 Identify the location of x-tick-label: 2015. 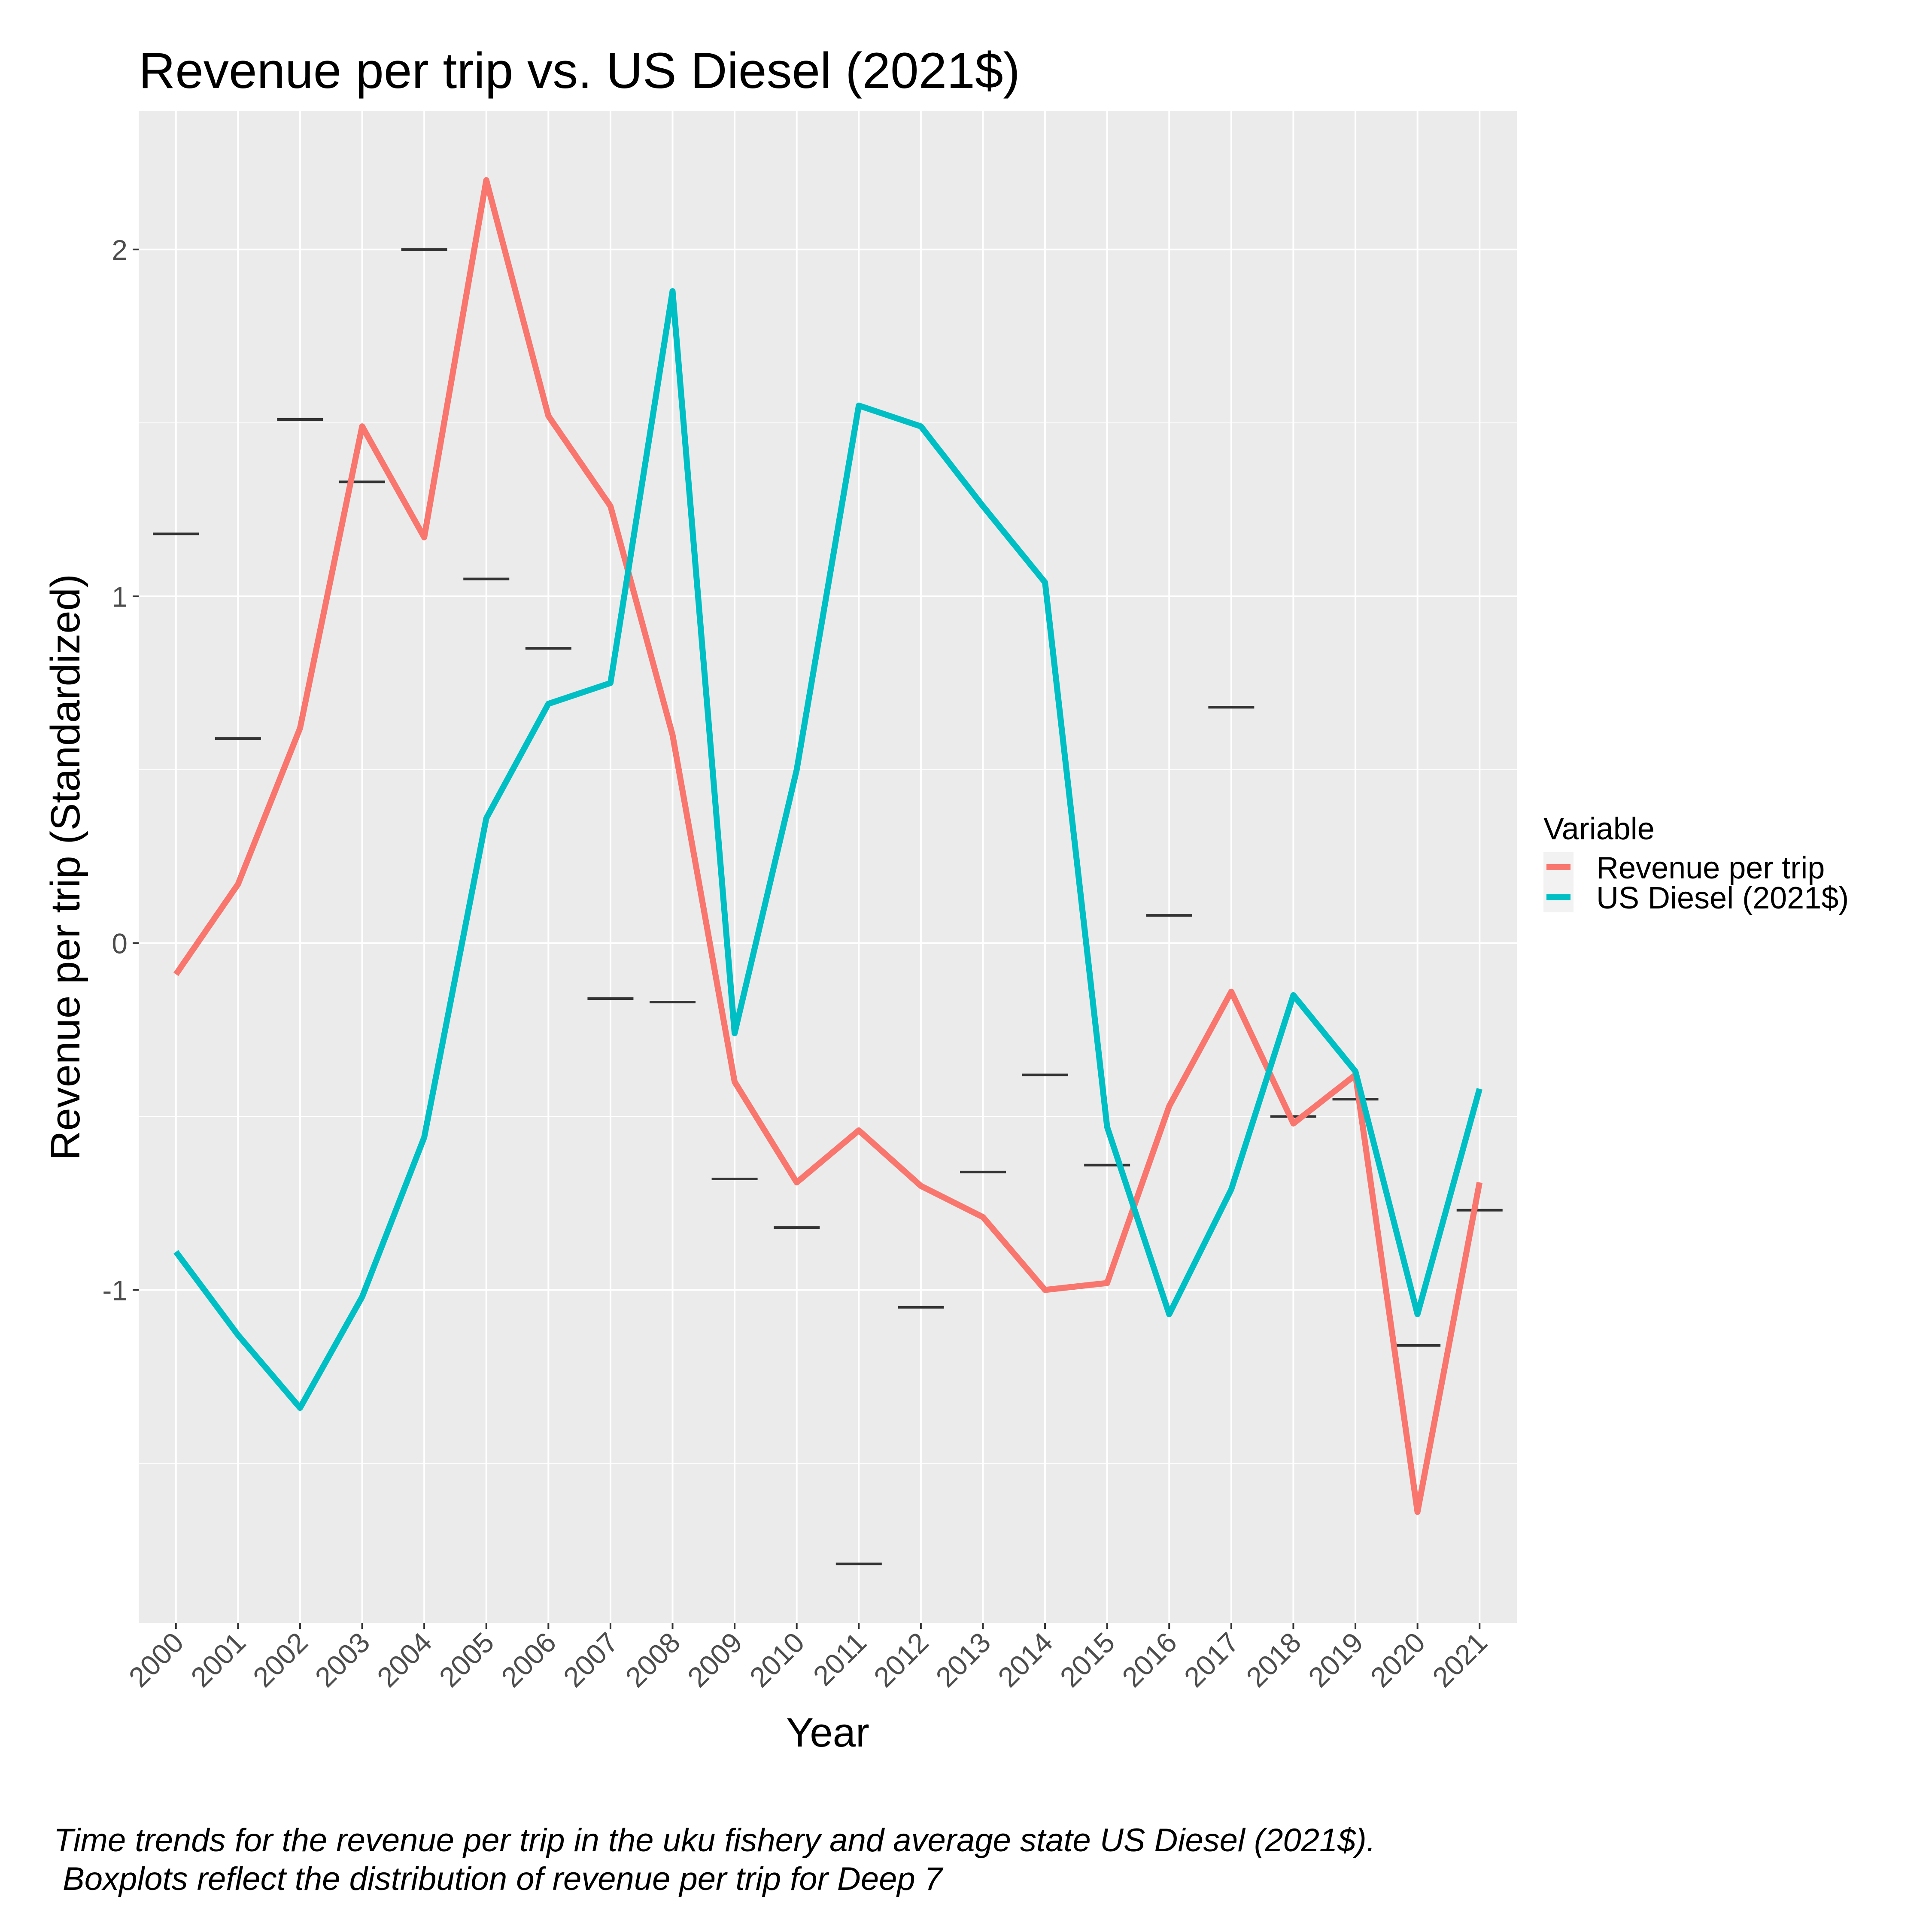
(1087, 1660).